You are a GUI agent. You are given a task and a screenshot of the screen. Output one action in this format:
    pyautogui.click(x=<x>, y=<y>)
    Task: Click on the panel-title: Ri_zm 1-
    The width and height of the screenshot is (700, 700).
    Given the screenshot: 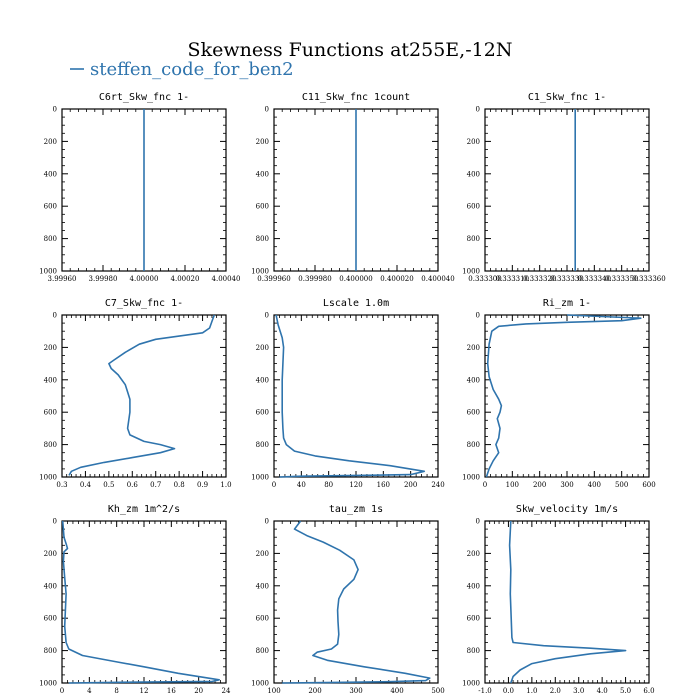 What is the action you would take?
    pyautogui.click(x=567, y=303)
    